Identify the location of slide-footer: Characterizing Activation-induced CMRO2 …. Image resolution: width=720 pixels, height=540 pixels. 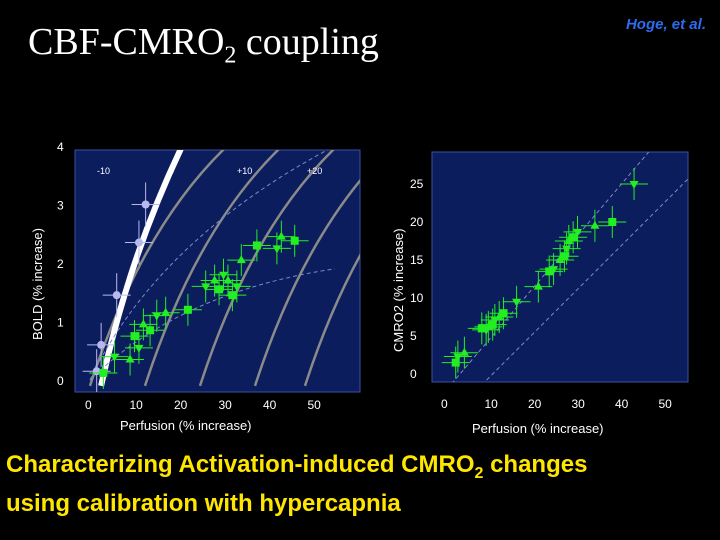
(297, 484).